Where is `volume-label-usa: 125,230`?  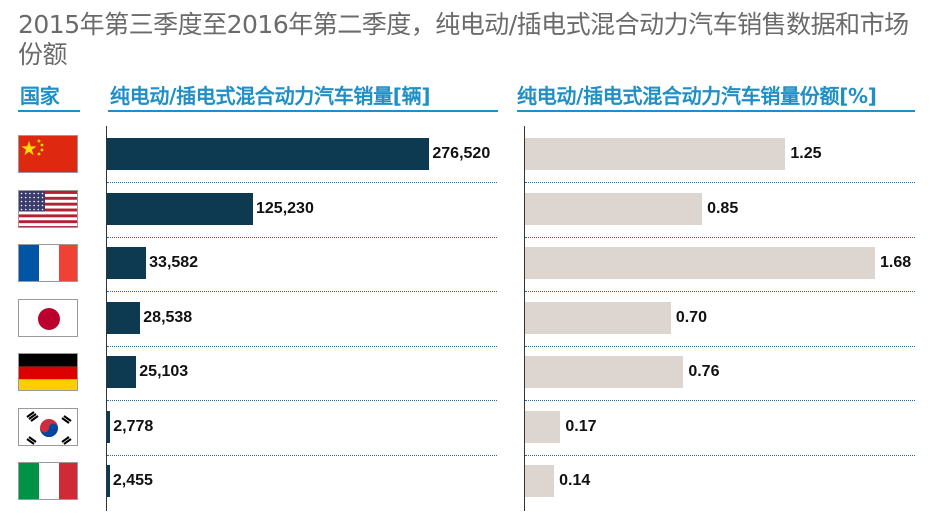
volume-label-usa: 125,230 is located at coordinates (285, 208).